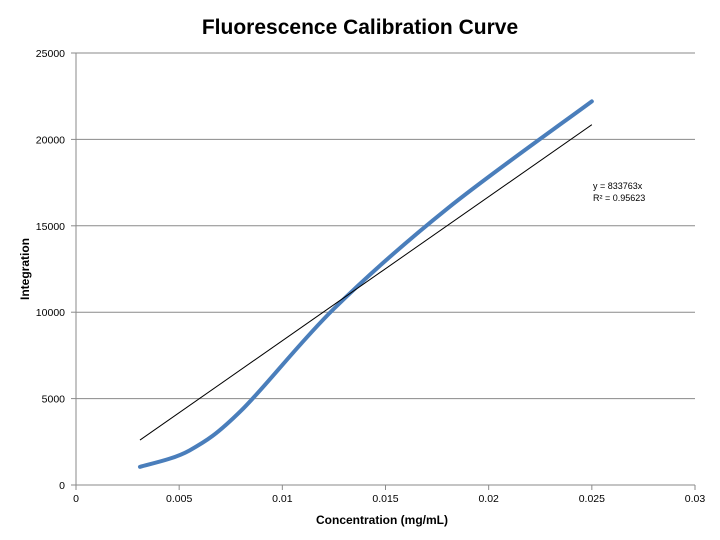  I want to click on x-tick-label-6: 0.03, so click(695, 499).